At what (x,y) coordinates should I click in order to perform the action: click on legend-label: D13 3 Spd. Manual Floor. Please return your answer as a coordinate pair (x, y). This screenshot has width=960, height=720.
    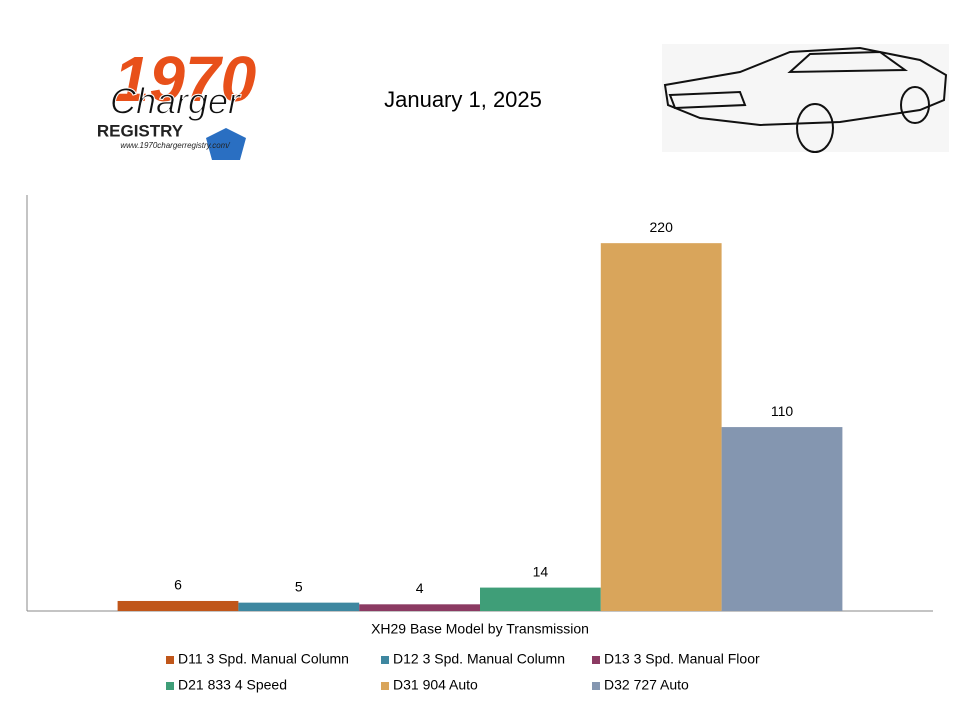
    Looking at the image, I should click on (682, 659).